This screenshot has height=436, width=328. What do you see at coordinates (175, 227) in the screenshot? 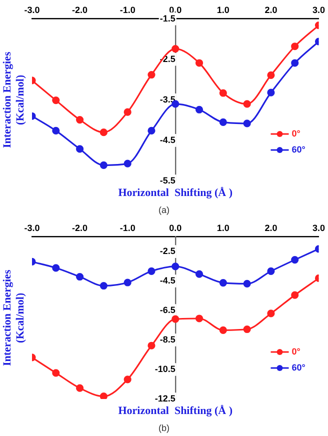
I see `x-tick-label: 0.0` at bounding box center [175, 227].